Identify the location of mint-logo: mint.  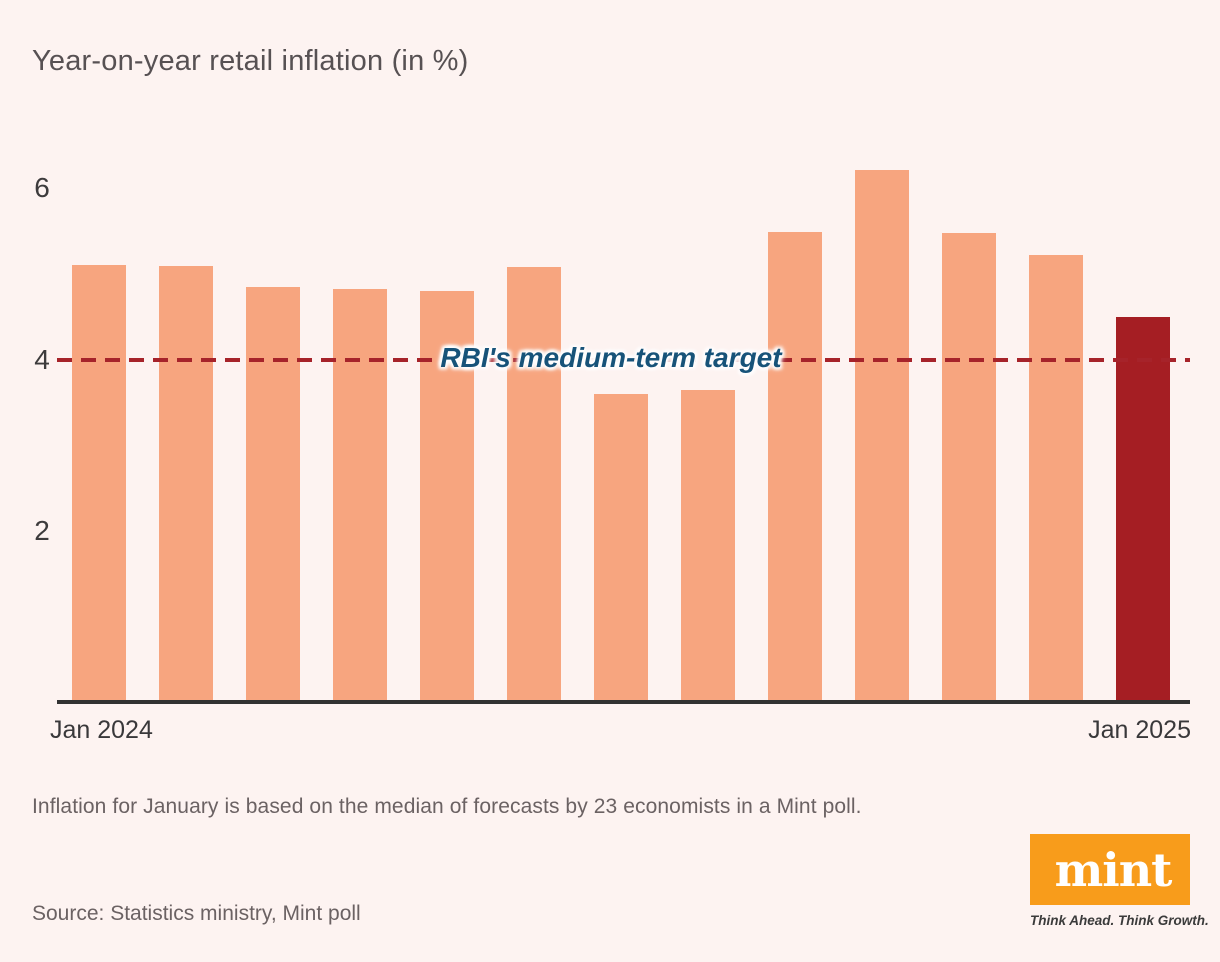
(1110, 869).